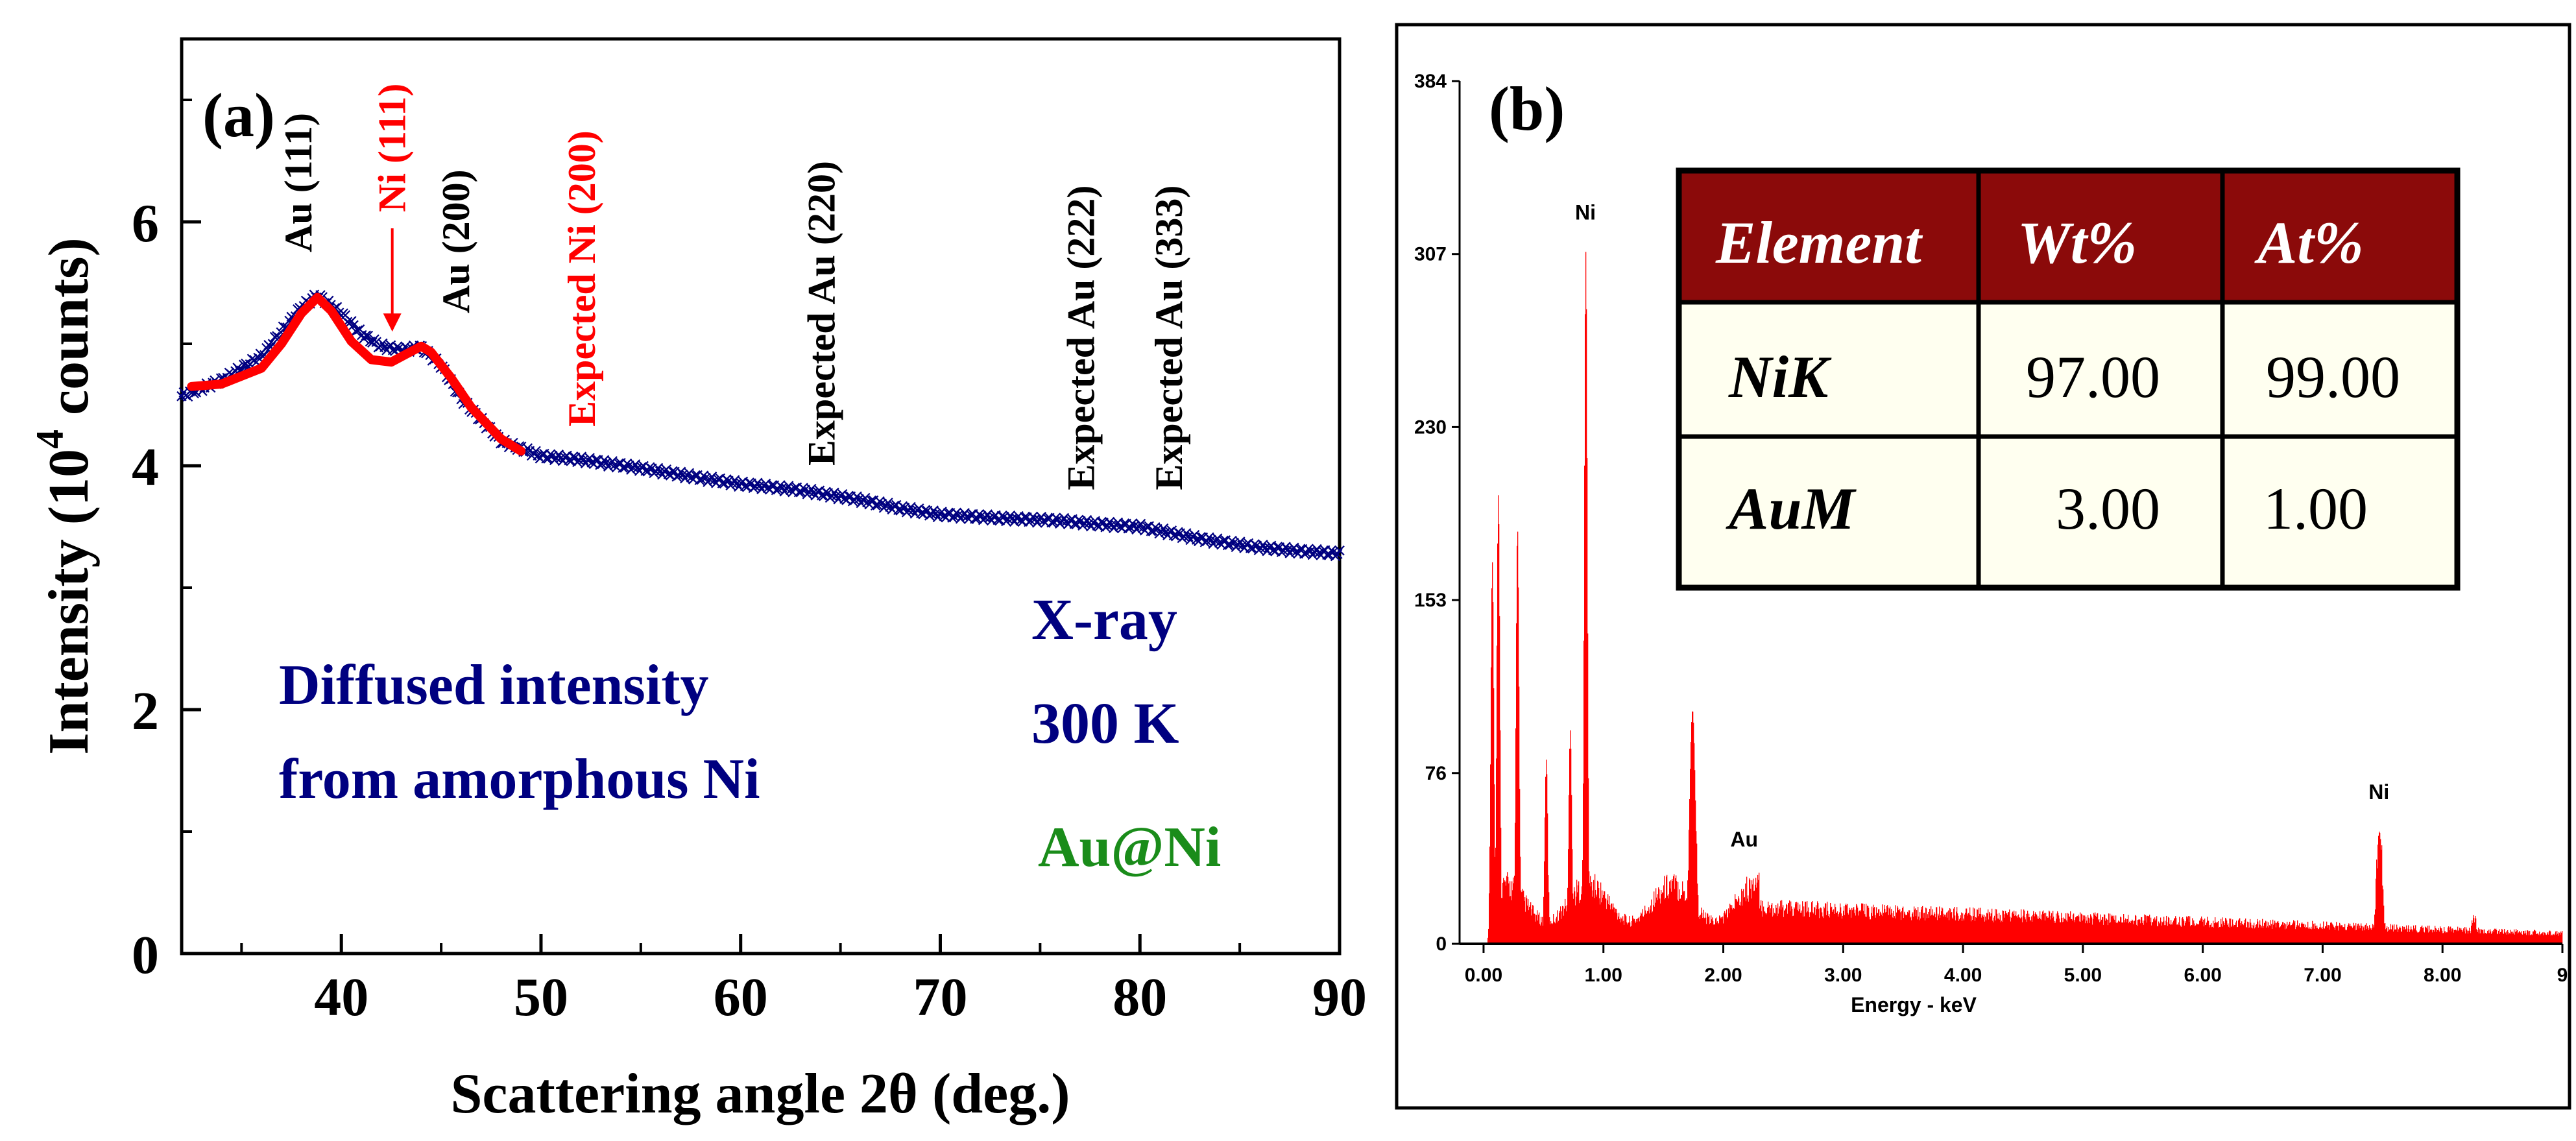 This screenshot has width=2576, height=1141. Describe the element at coordinates (1104, 620) in the screenshot. I see `xray-label: X-ray` at that location.